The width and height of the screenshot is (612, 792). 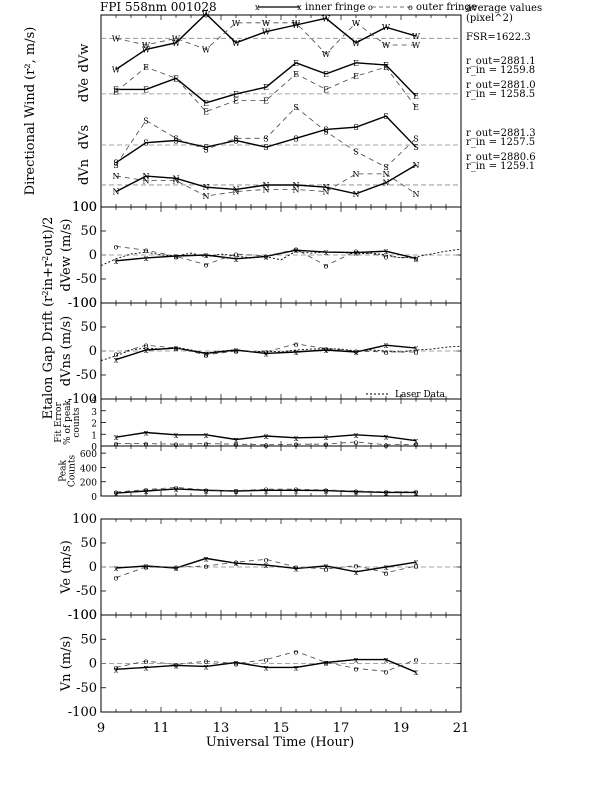 I want to click on y-tick-label: 200, so click(x=88, y=484).